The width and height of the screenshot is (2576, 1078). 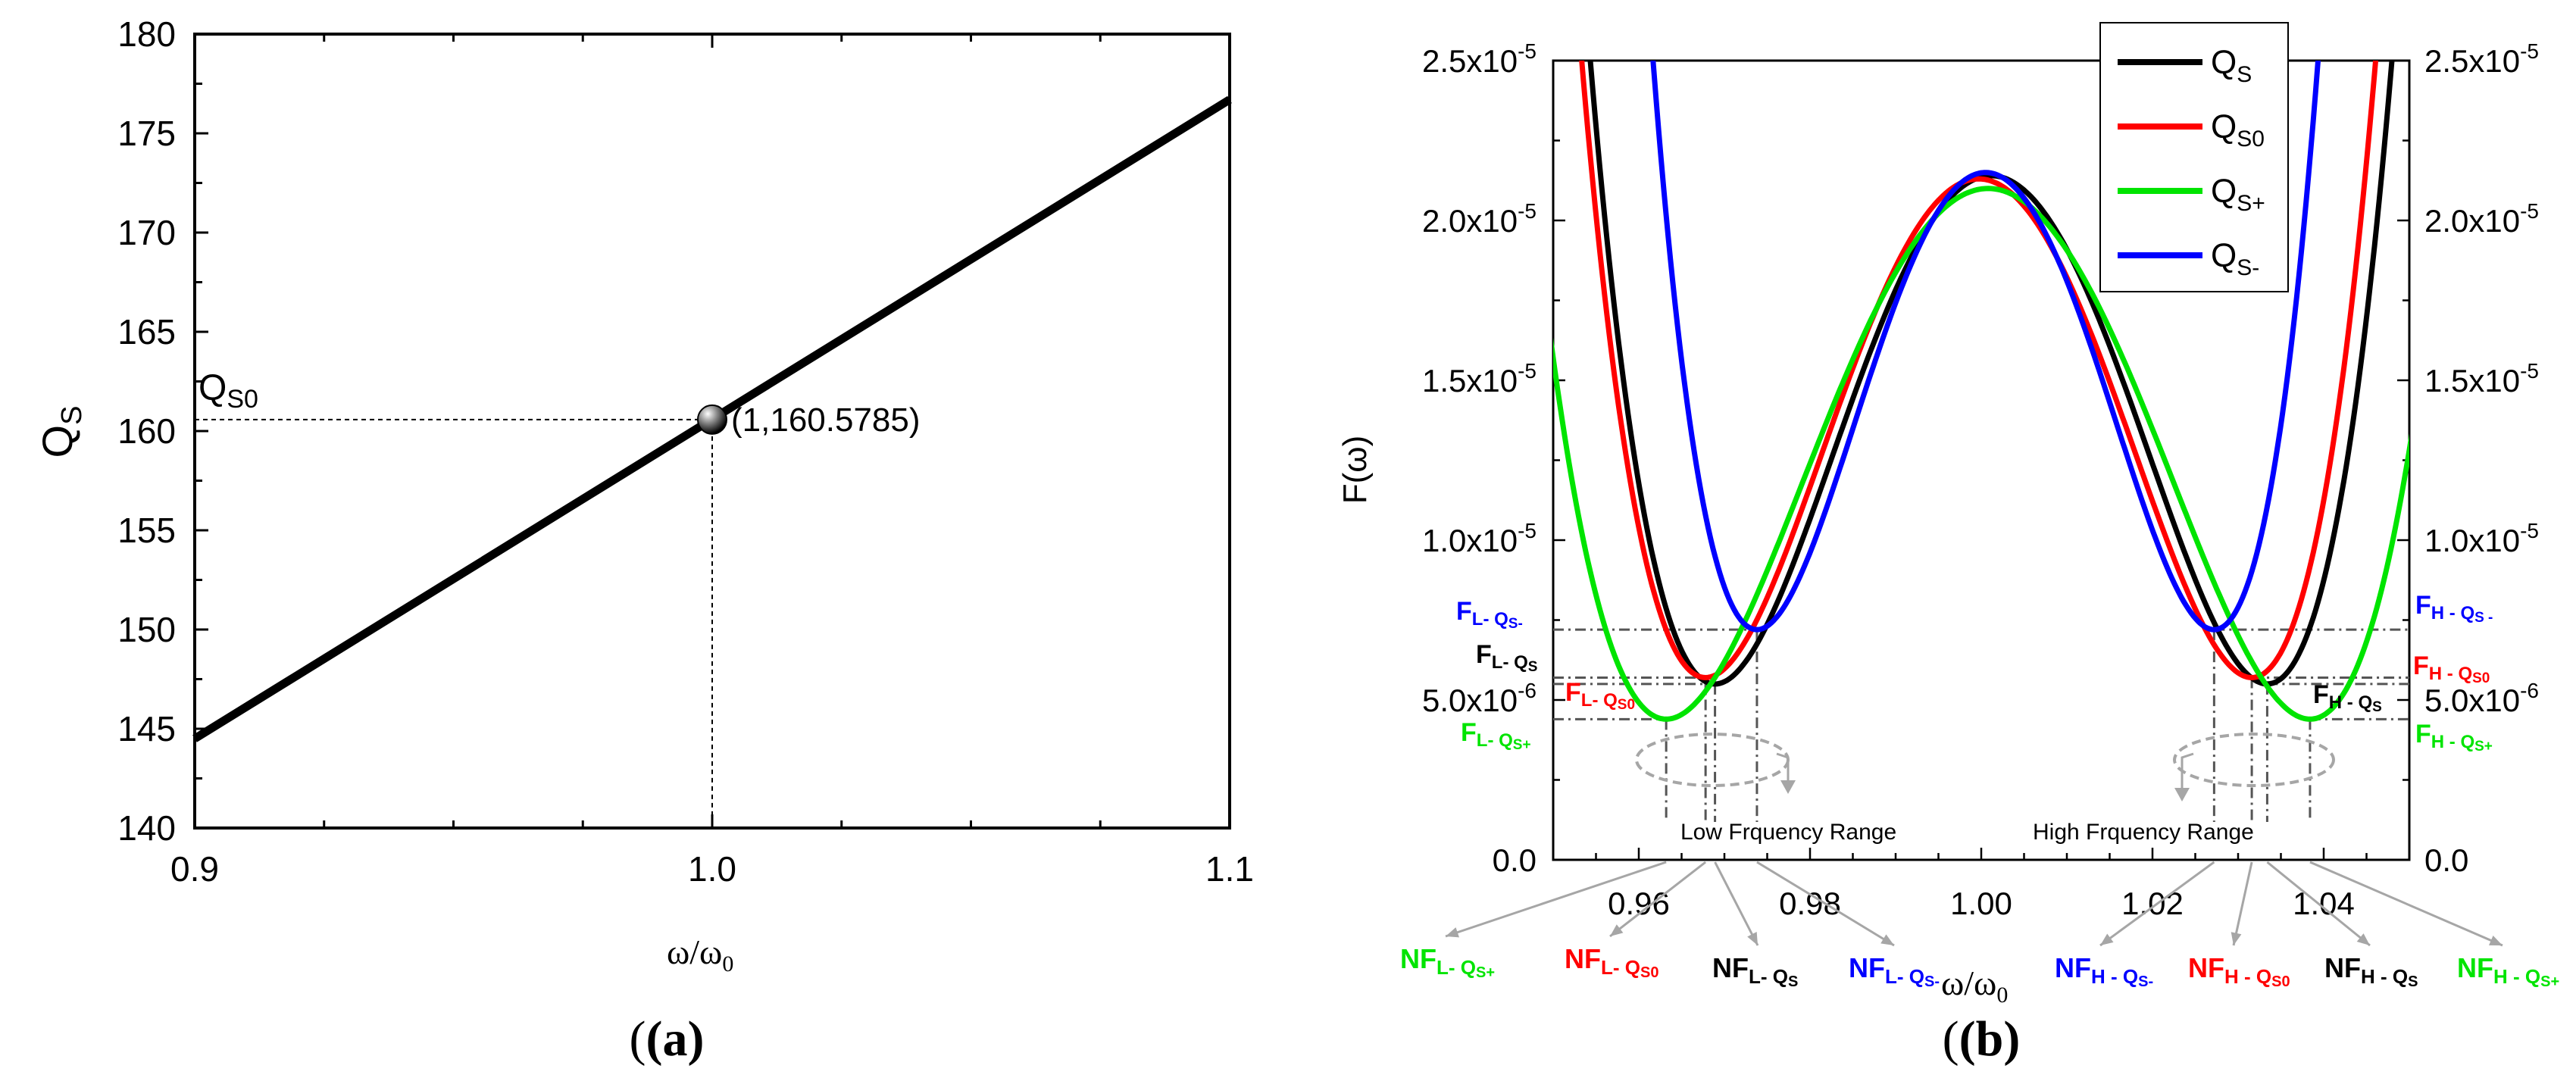 What do you see at coordinates (1355, 470) in the screenshot?
I see `panel-b-y-axis-label: F(ω)` at bounding box center [1355, 470].